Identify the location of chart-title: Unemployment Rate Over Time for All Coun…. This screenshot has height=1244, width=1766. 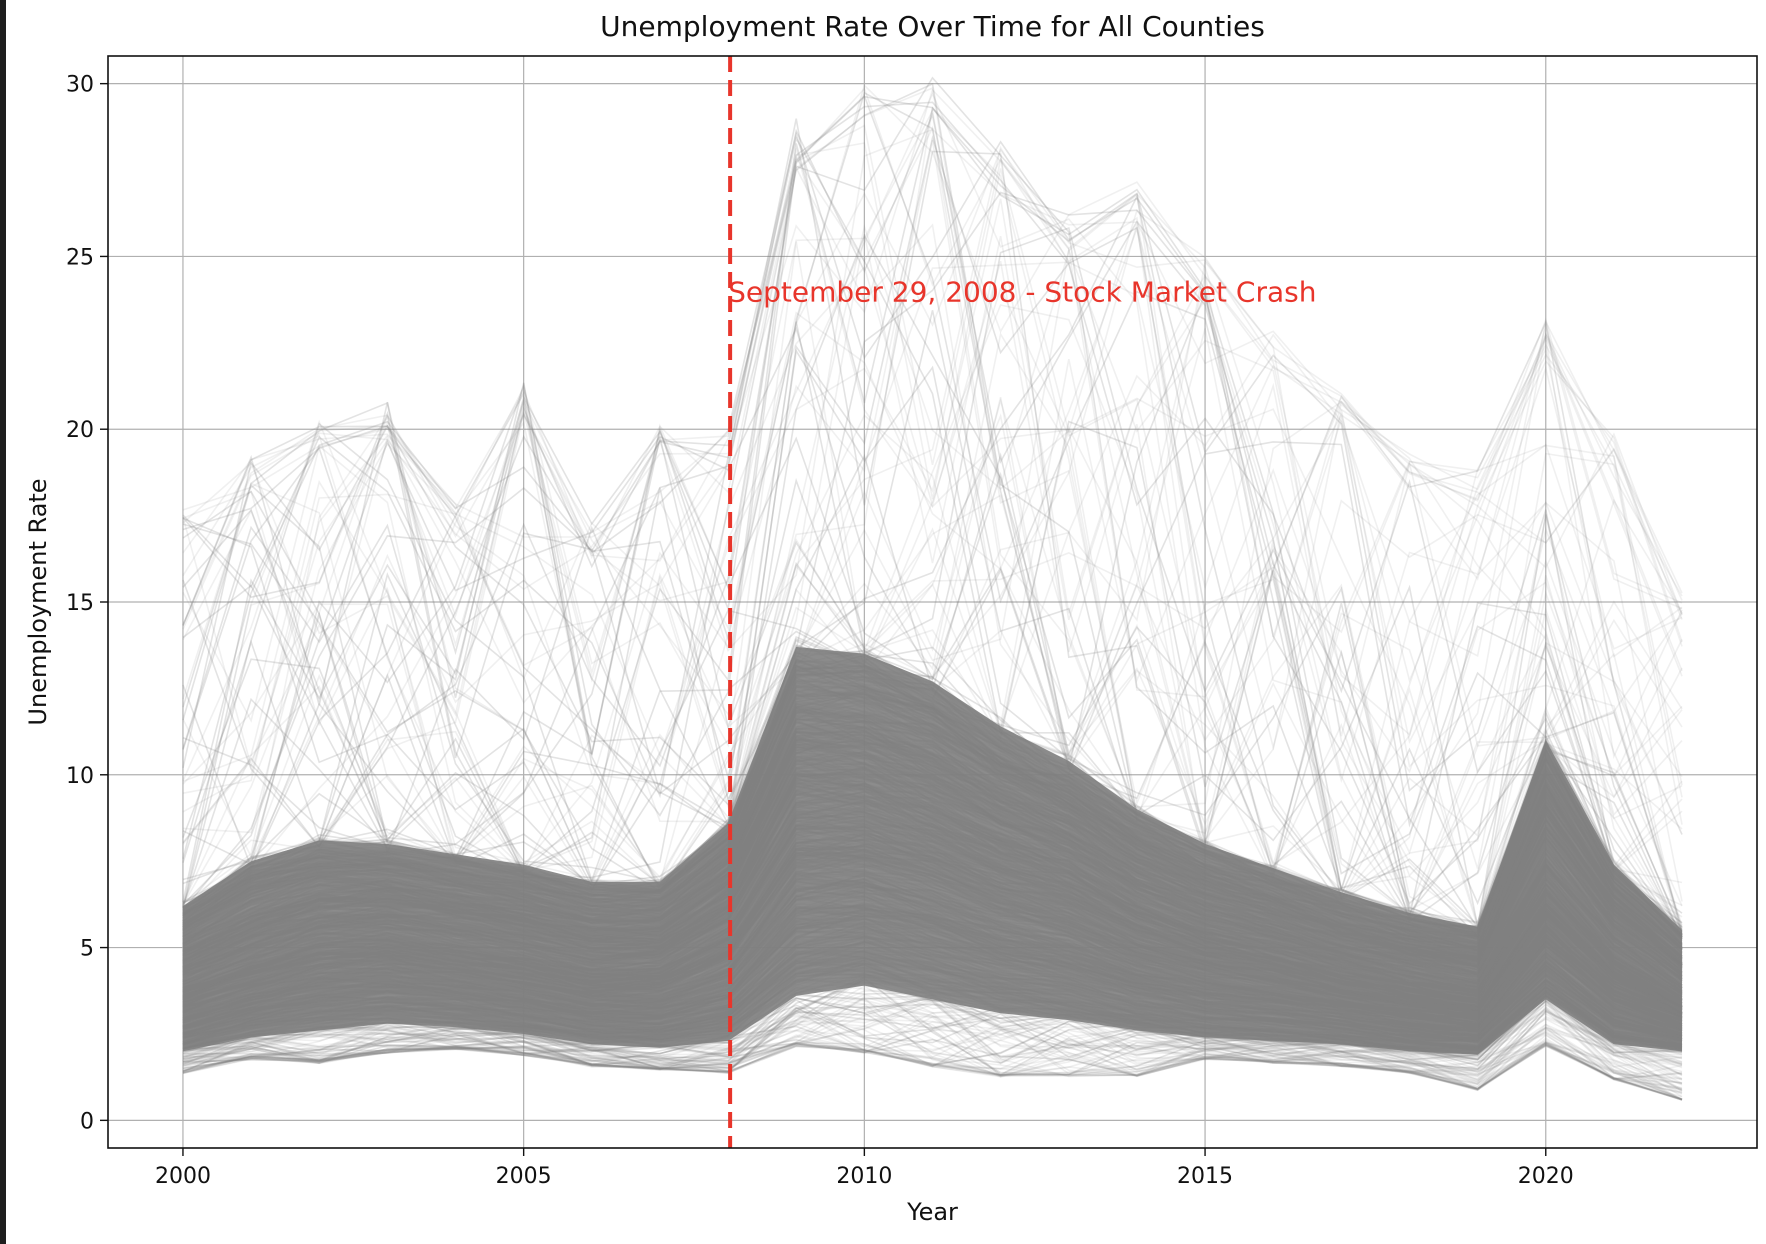
(932, 26).